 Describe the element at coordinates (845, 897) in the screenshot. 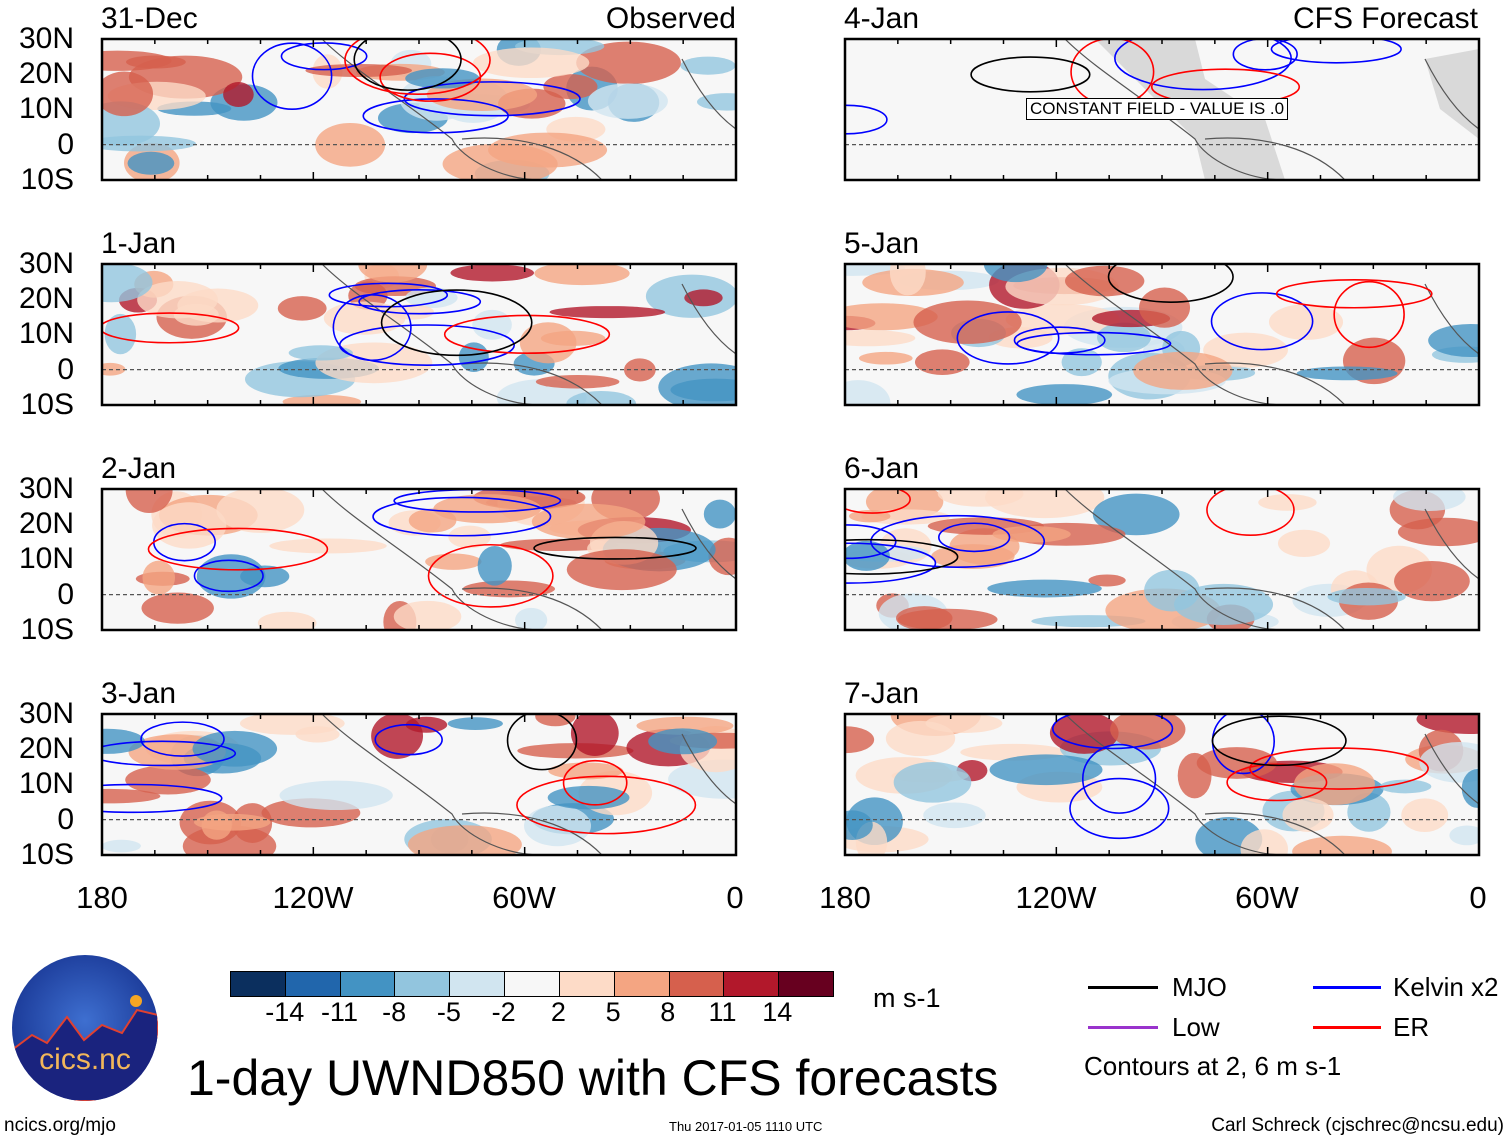

I see `x-tick-label: 180` at that location.